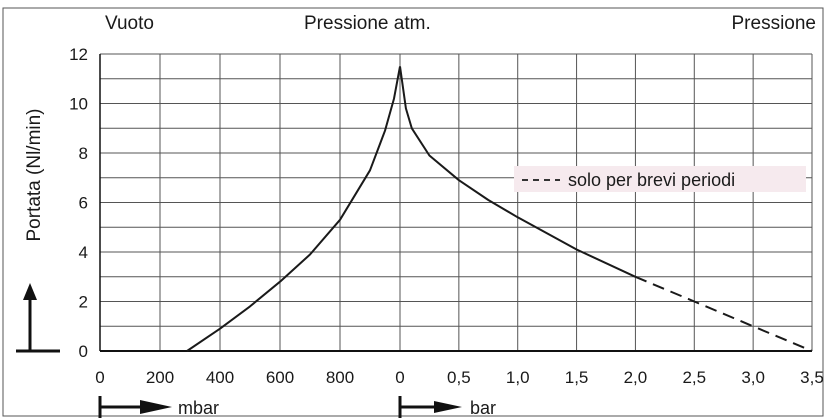  What do you see at coordinates (83, 351) in the screenshot?
I see `y-tick-label: 0` at bounding box center [83, 351].